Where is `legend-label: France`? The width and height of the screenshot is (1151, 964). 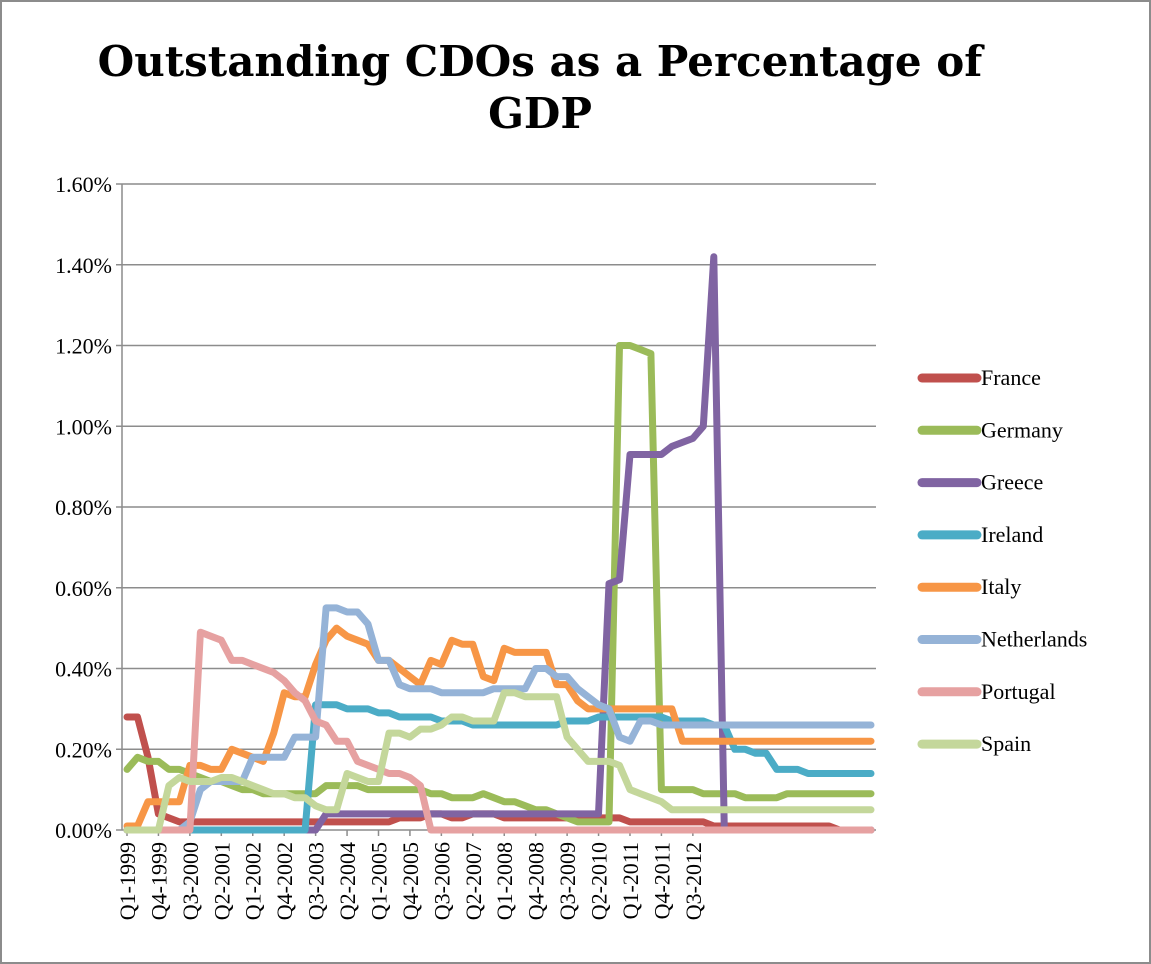
legend-label: France is located at coordinates (1011, 377).